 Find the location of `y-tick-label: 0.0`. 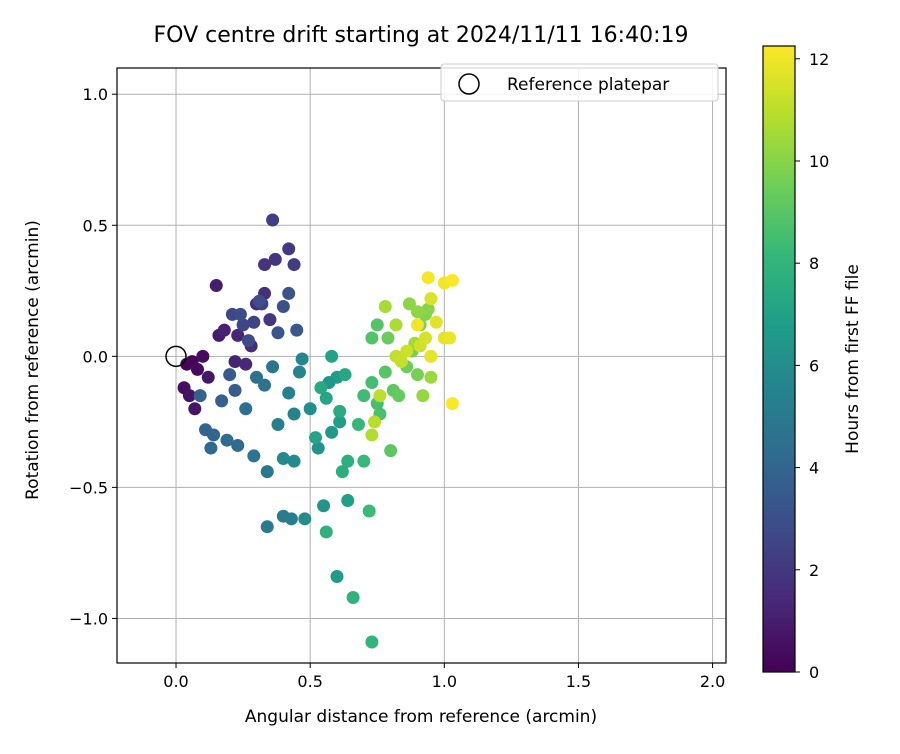

y-tick-label: 0.0 is located at coordinates (95, 356).